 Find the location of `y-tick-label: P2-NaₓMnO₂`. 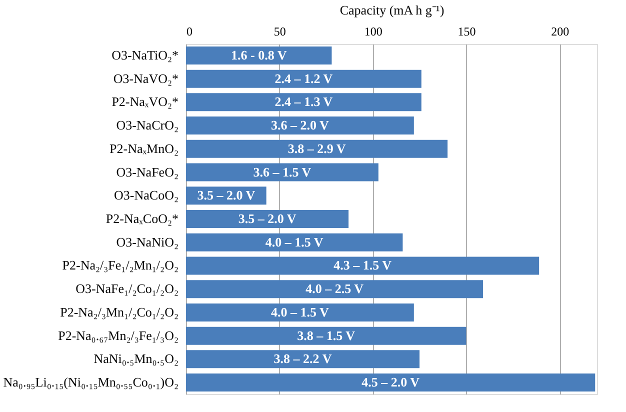

y-tick-label: P2-NaₓMnO₂ is located at coordinates (144, 148).